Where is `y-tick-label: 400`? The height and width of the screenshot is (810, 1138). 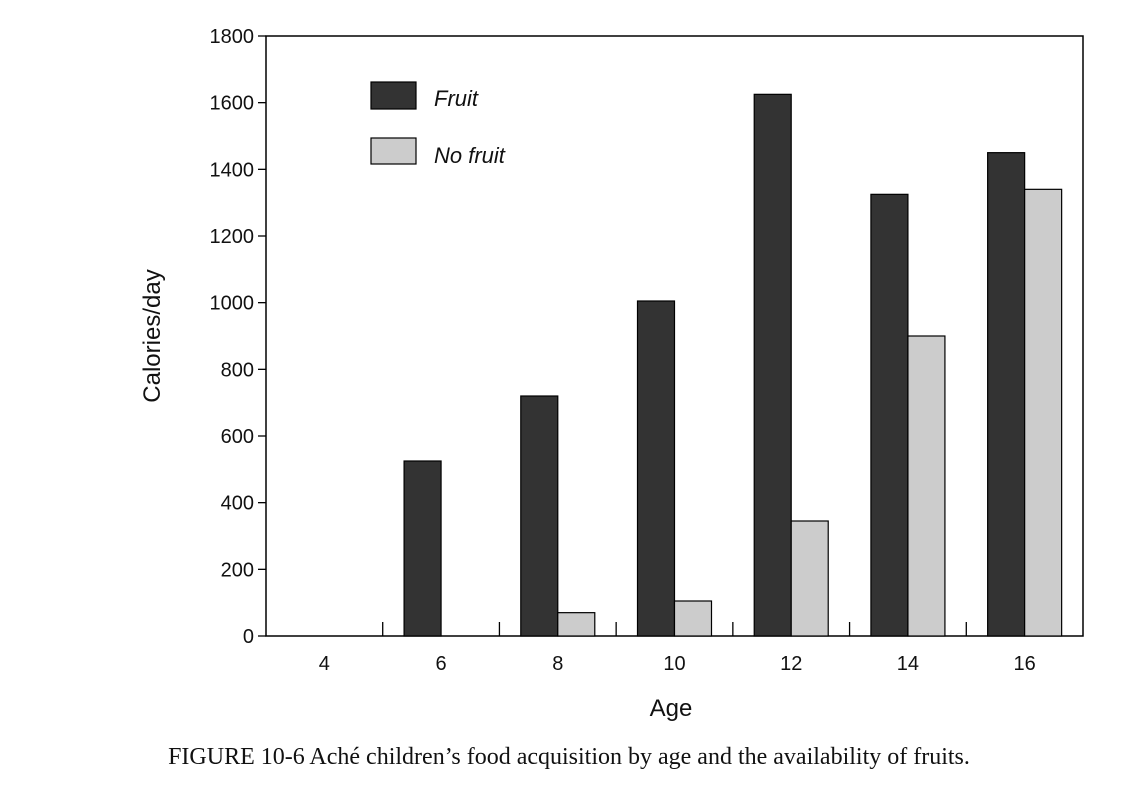
y-tick-label: 400 is located at coordinates (237, 504).